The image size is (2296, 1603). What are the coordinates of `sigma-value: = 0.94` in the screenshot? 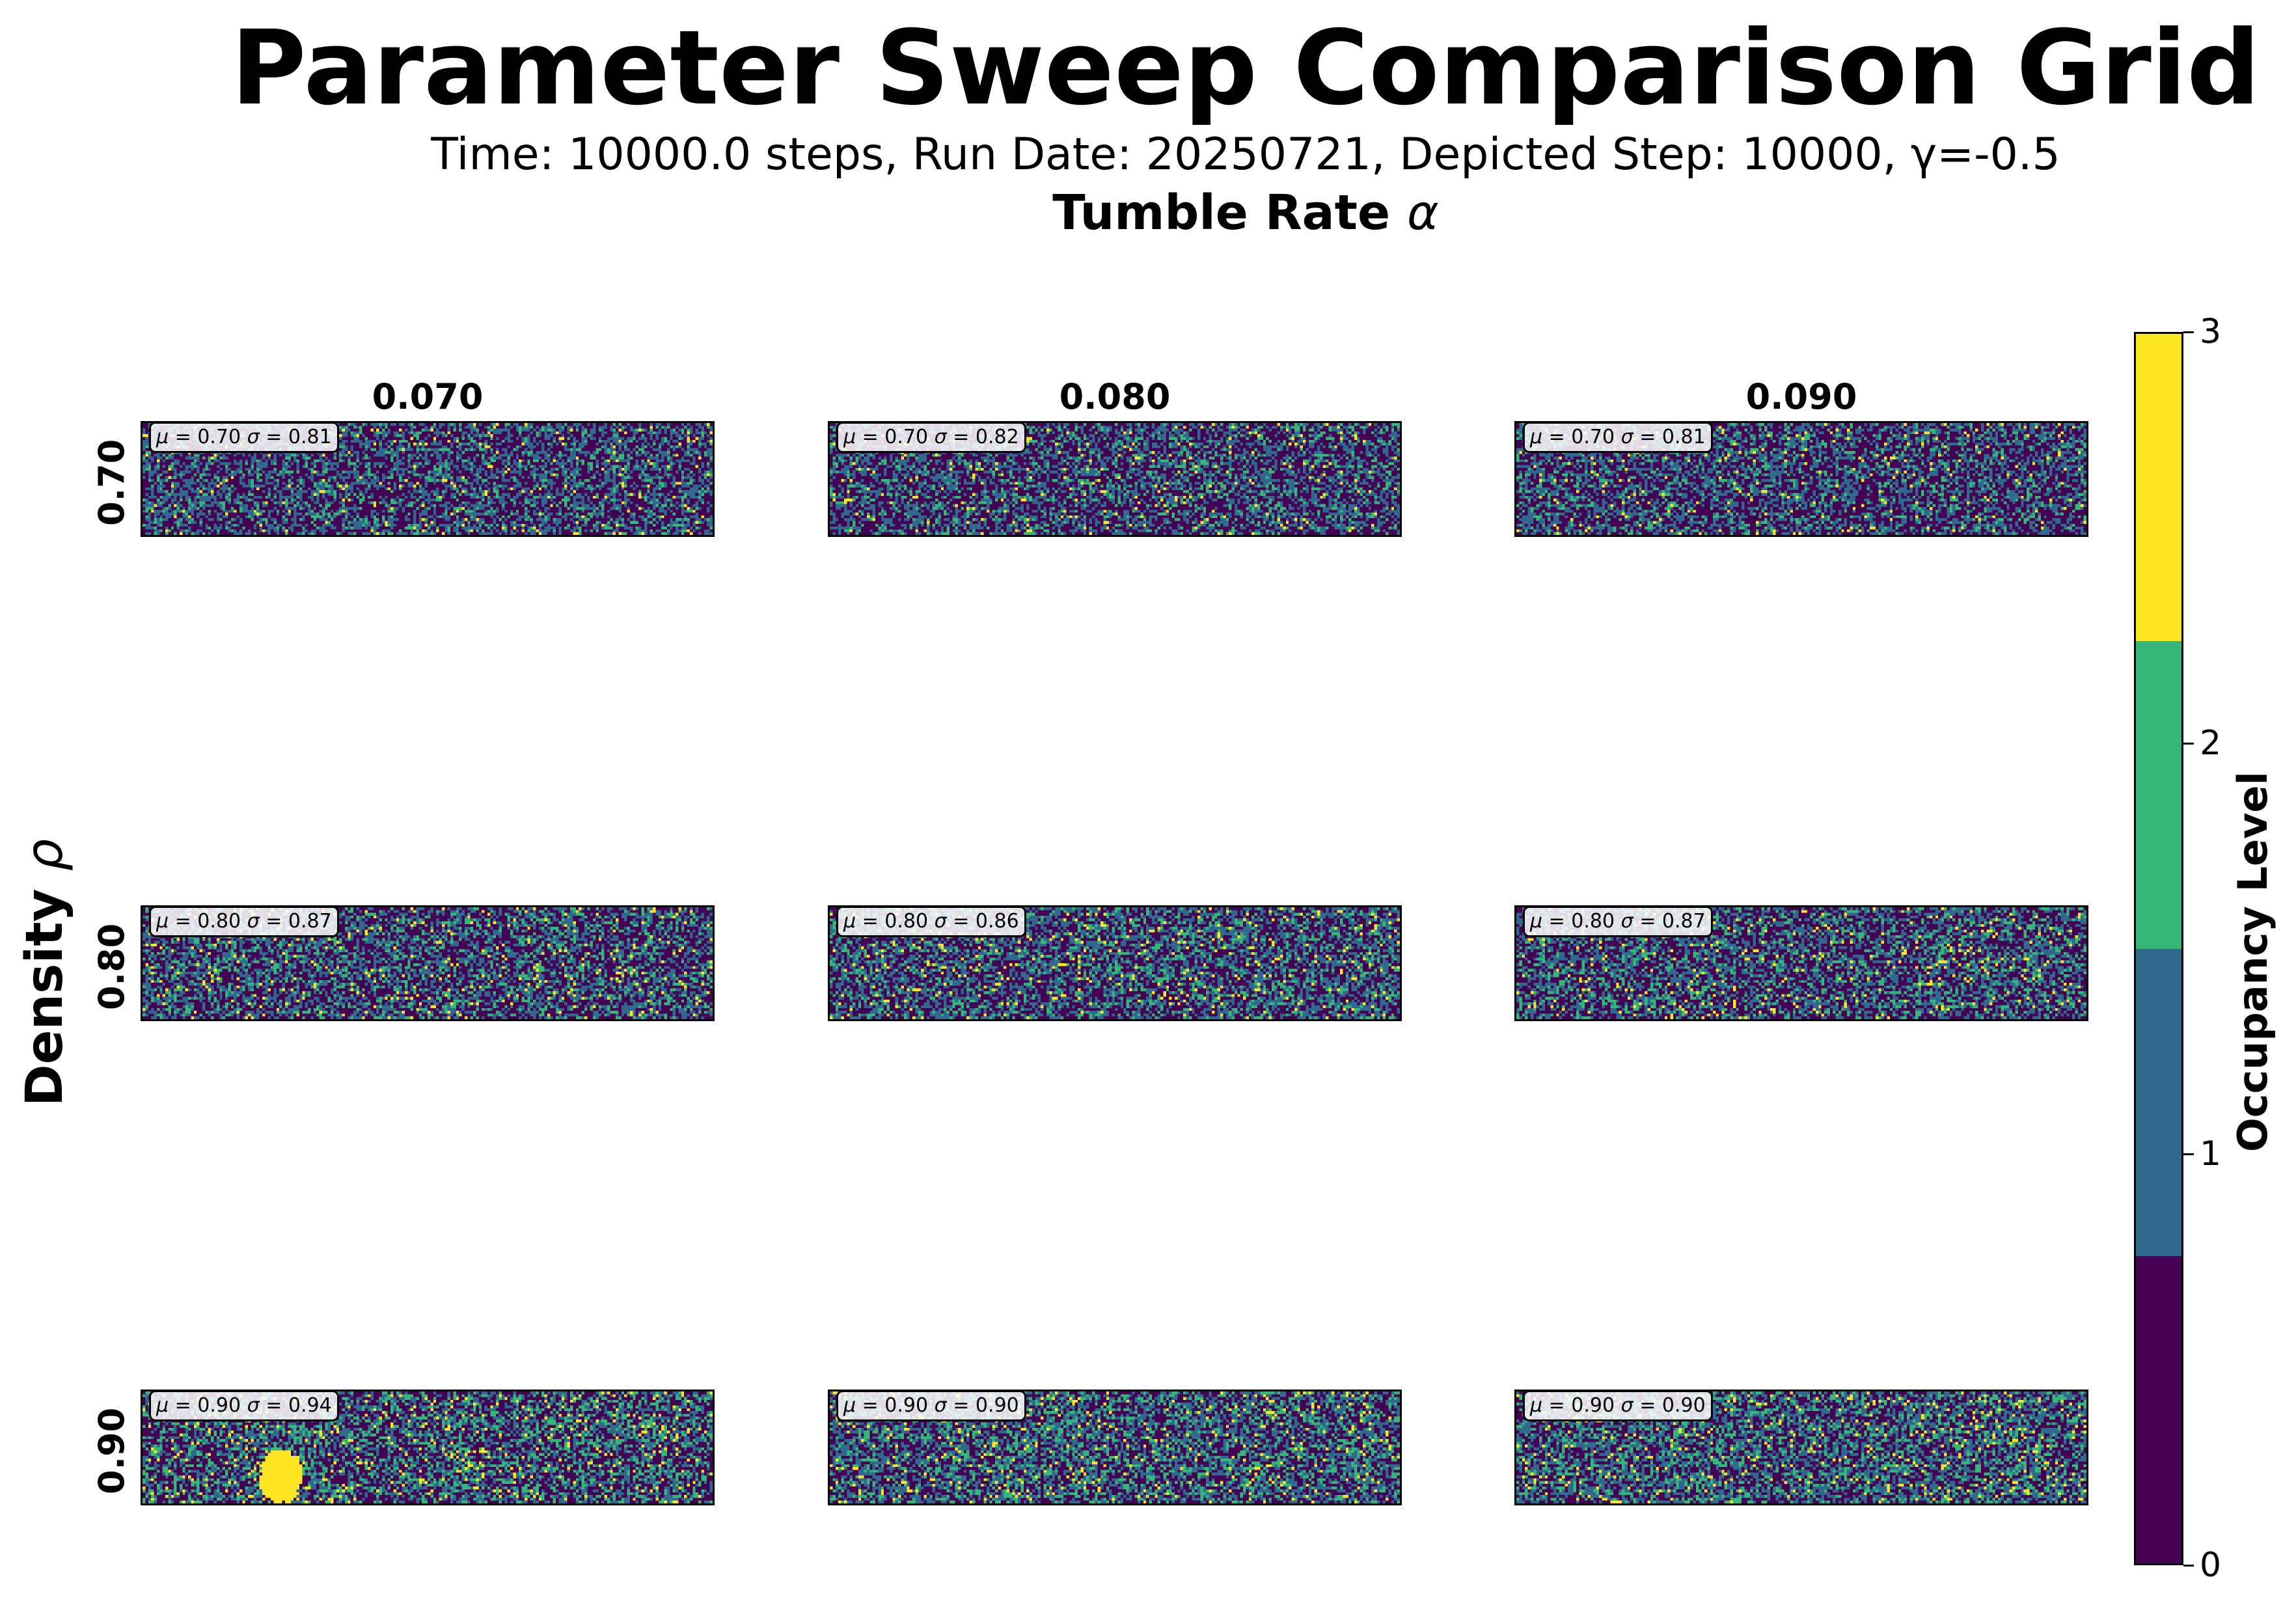 It's located at (295, 1406).